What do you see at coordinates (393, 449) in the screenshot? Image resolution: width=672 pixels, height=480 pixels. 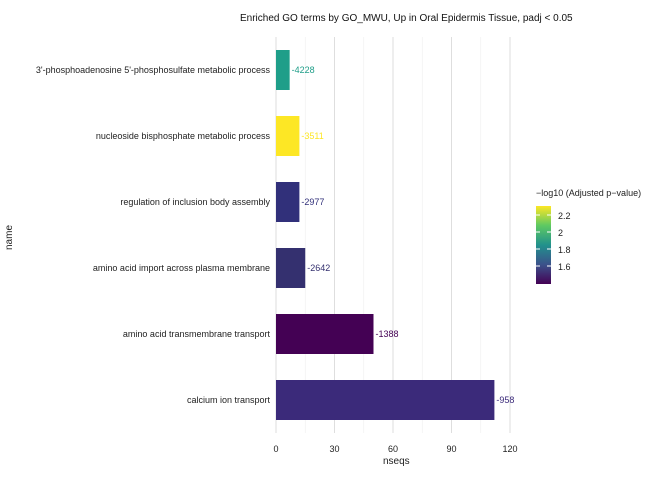 I see `x-tick-label: 60` at bounding box center [393, 449].